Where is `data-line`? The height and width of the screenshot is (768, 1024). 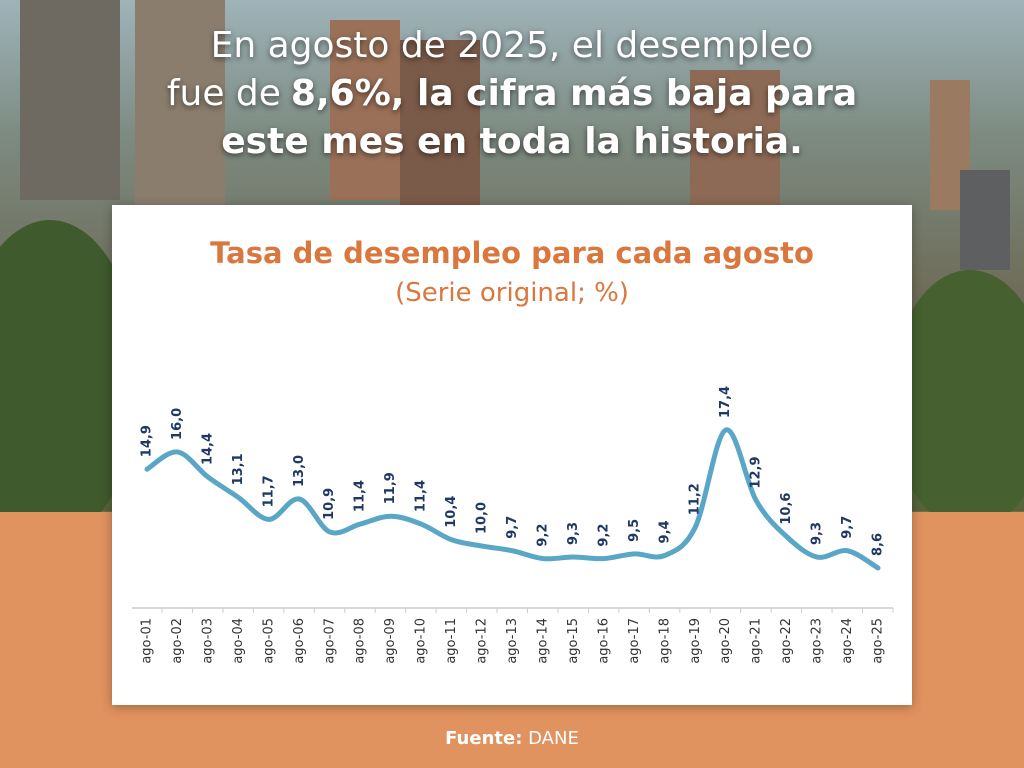
data-line is located at coordinates (512, 499).